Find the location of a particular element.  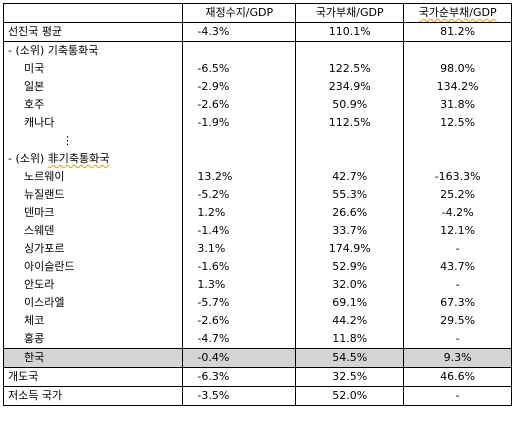

fiscal-balance-cell: -6.3% is located at coordinates (239, 377).